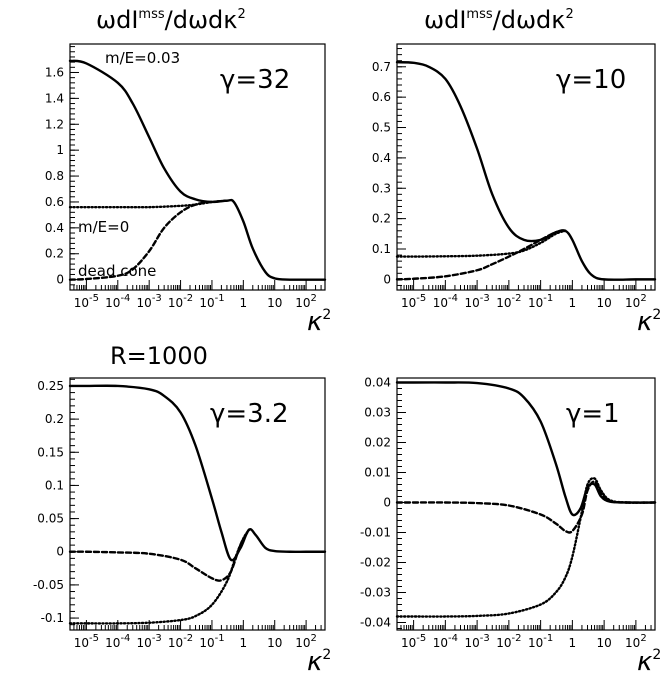 Image resolution: width=672 pixels, height=681 pixels. I want to click on y-tick-label: 0.5, so click(381, 128).